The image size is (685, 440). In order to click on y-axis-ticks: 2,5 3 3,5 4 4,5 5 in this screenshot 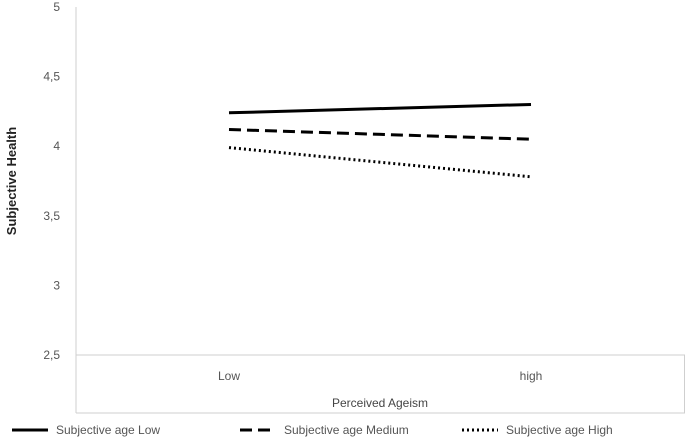, I will do `click(51, 181)`.